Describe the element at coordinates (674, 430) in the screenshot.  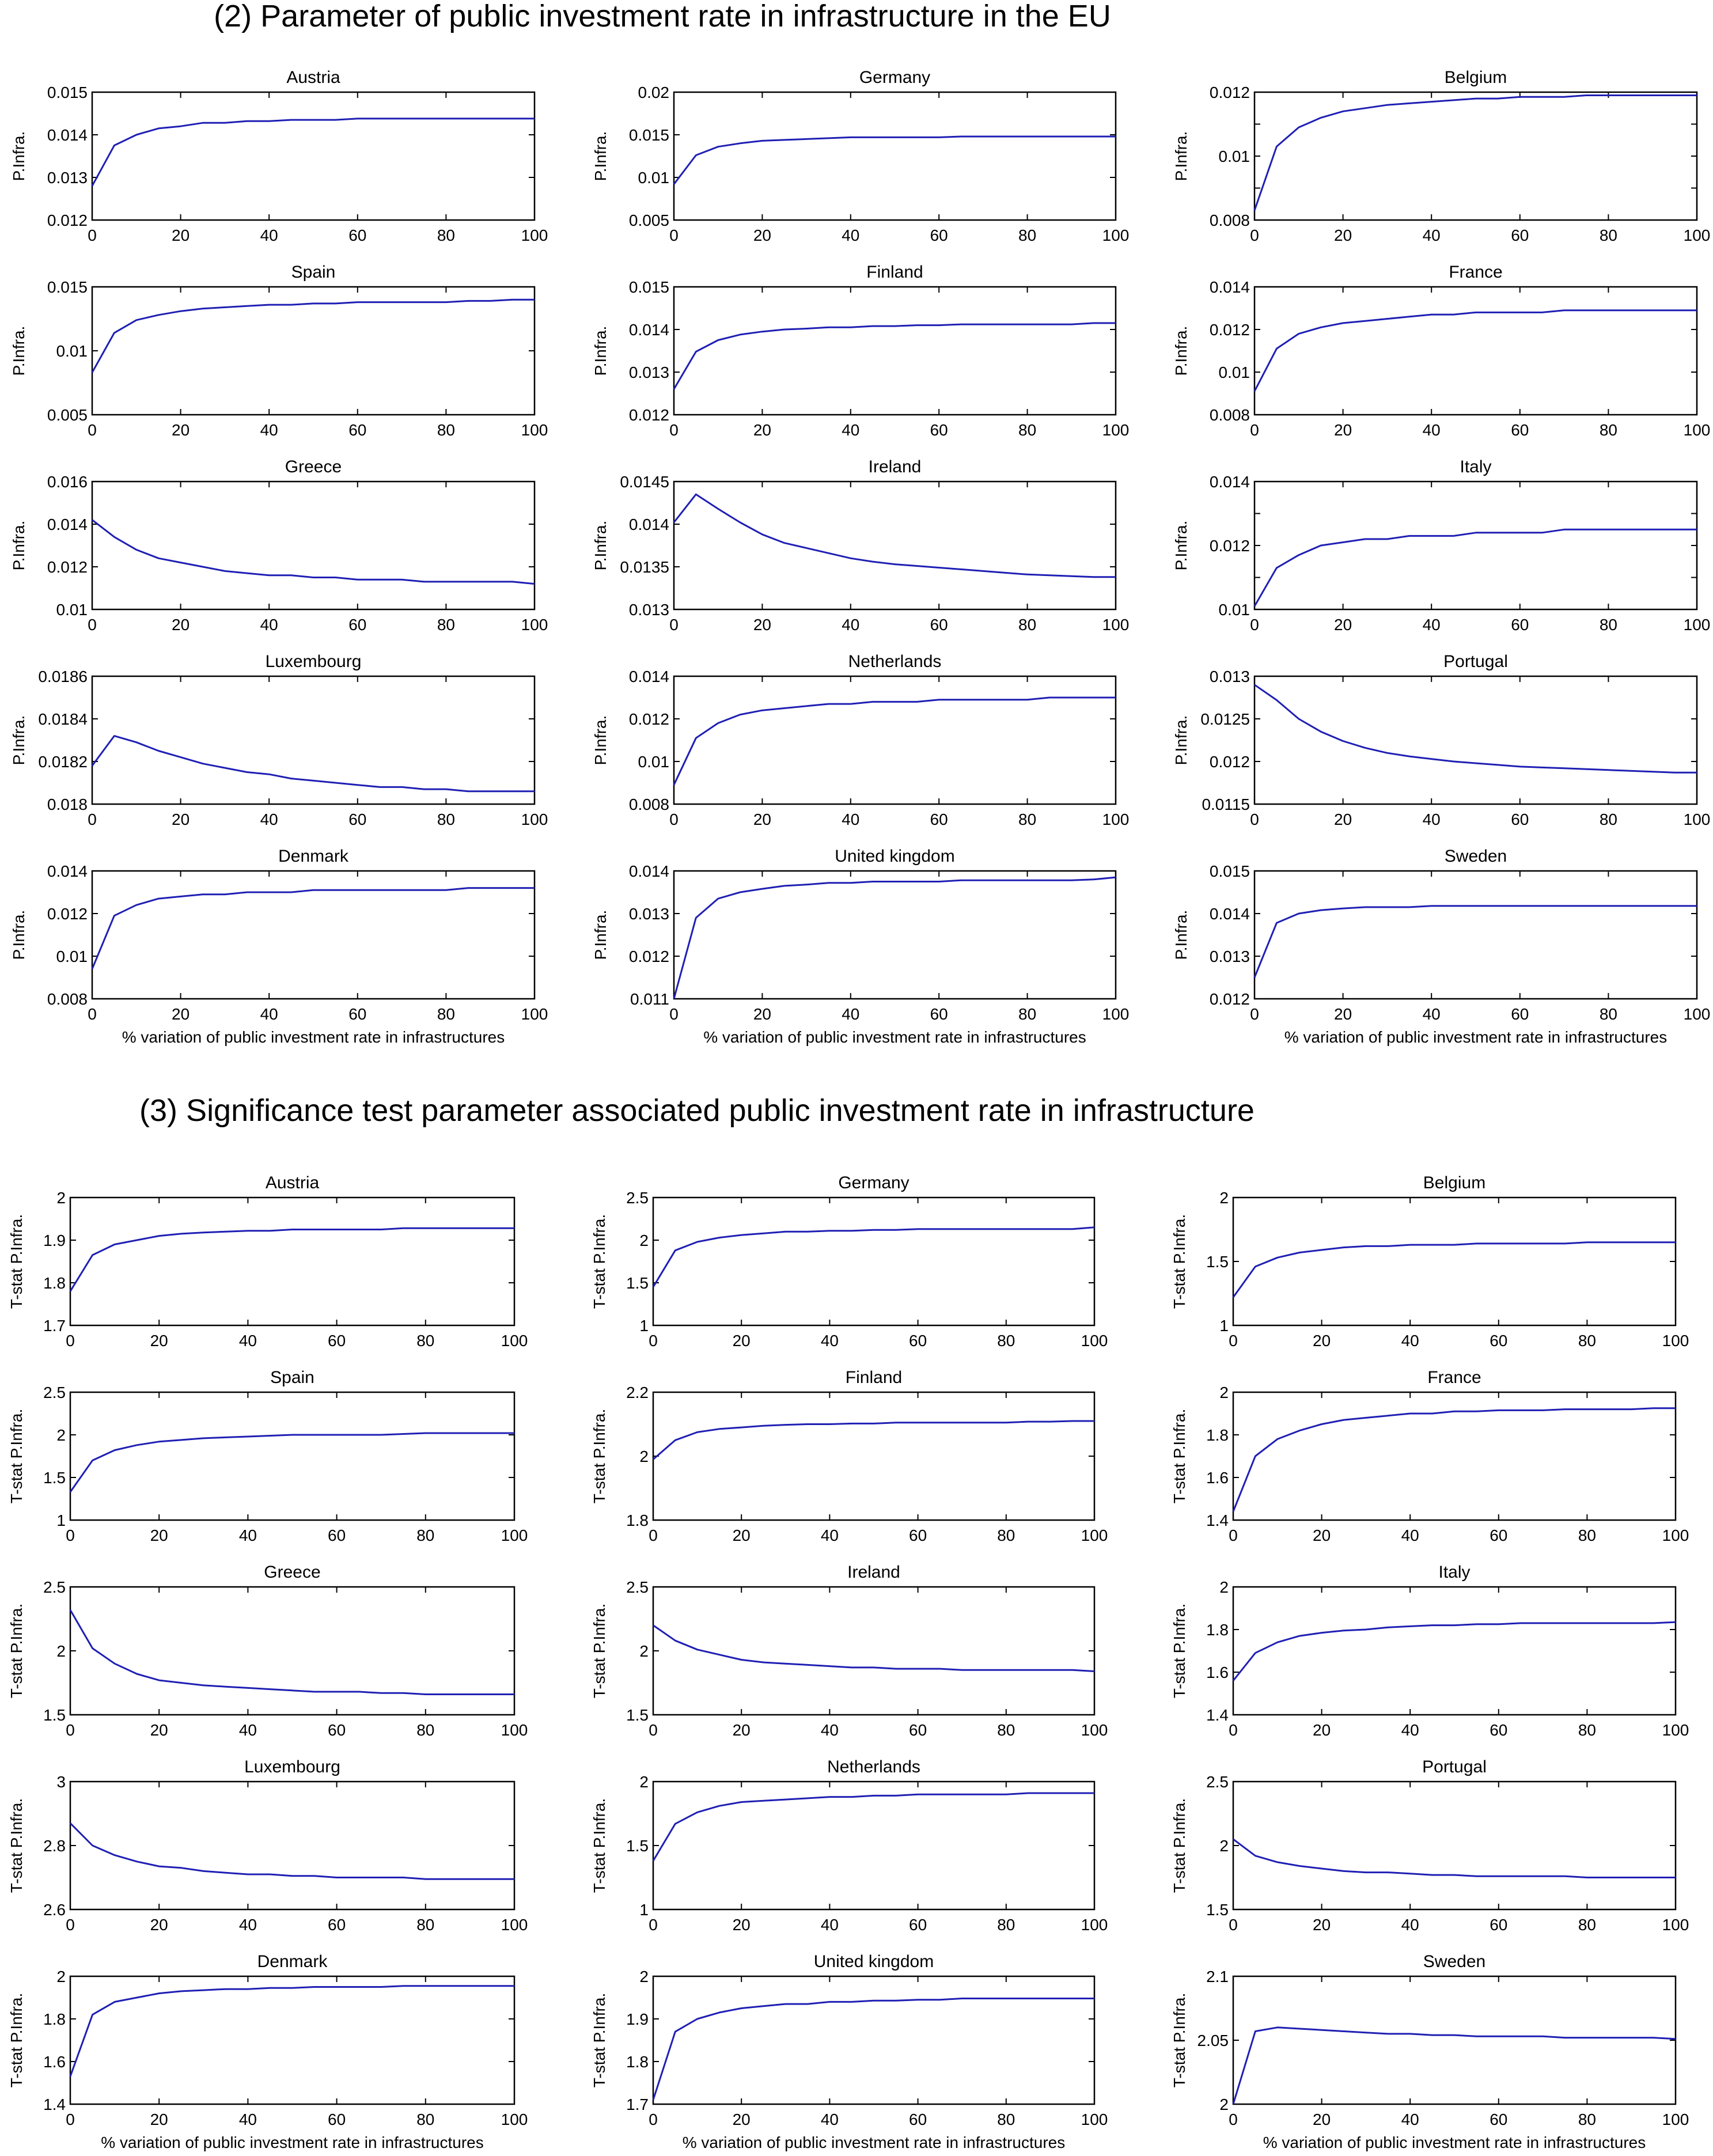
I see `param-finland-xtick-label: 0` at that location.